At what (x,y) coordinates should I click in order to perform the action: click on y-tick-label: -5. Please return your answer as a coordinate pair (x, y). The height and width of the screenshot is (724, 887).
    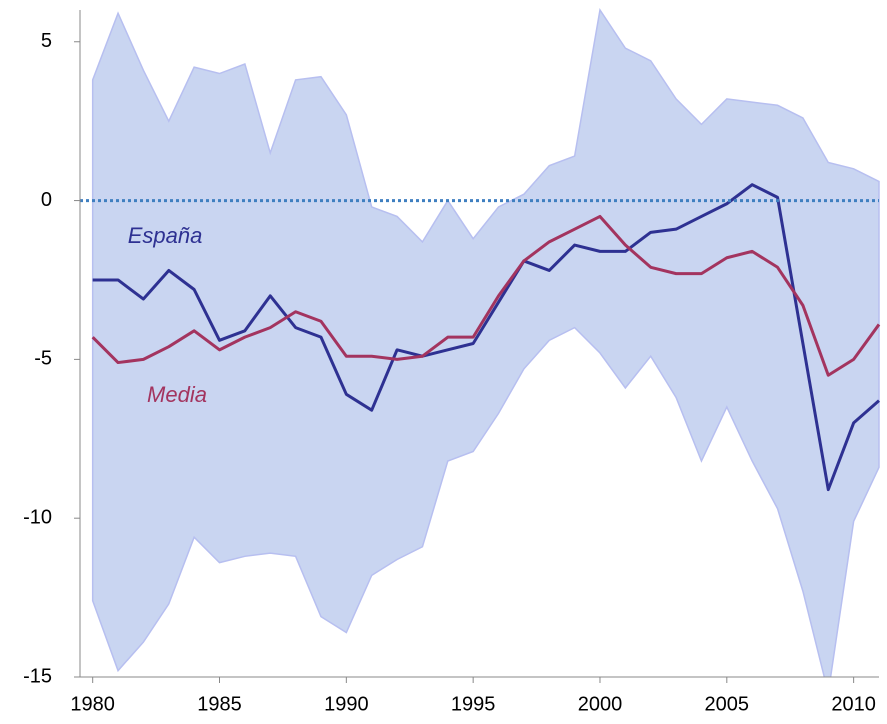
    Looking at the image, I should click on (43, 359).